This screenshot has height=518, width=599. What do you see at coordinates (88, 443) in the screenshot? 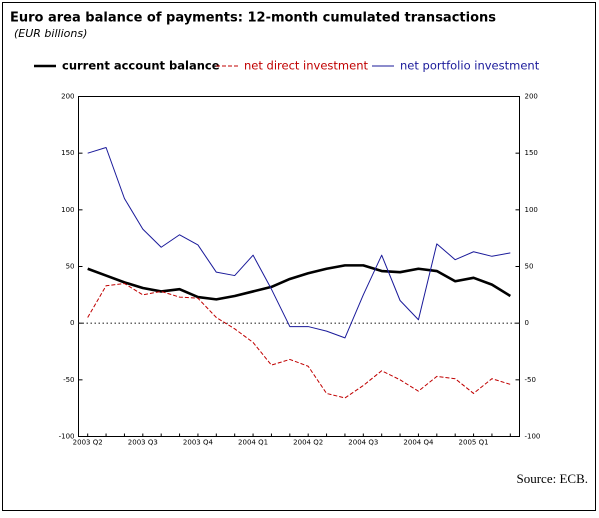
I see `x-tick-label: 2003 Q2` at bounding box center [88, 443].